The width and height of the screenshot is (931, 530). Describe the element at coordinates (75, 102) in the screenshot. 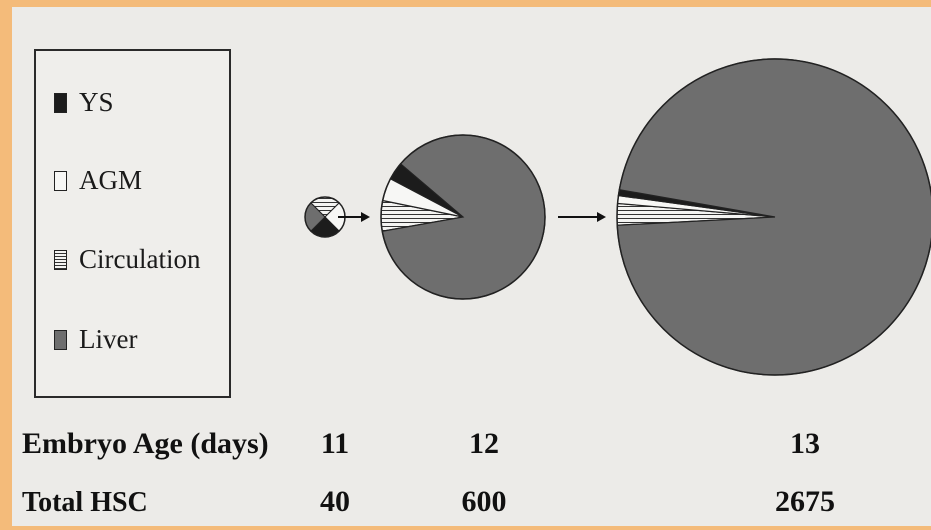

I see `legend-item-ys: YS` at that location.